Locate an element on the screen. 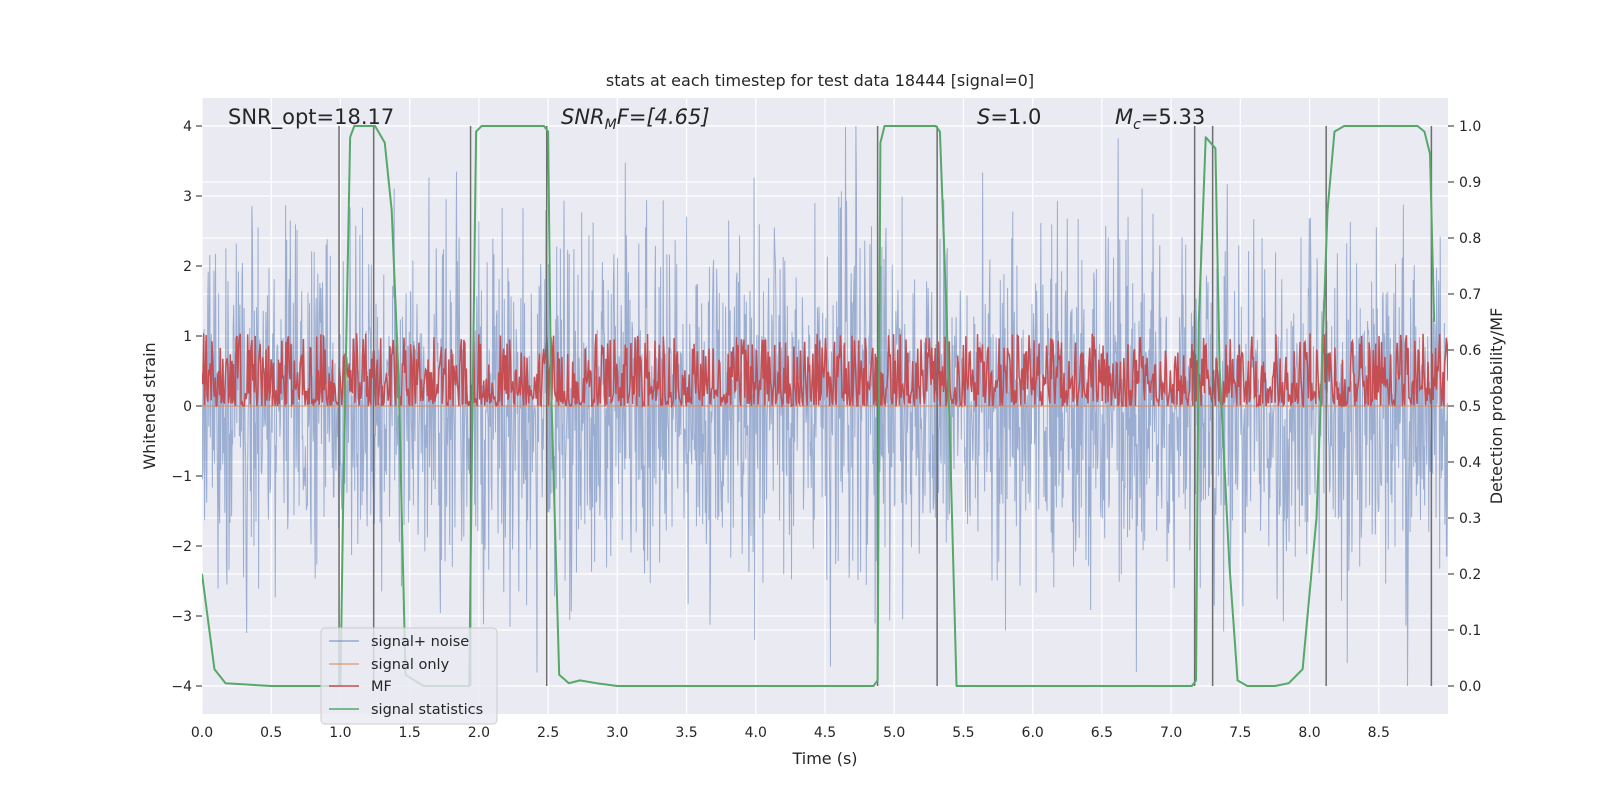 This screenshot has height=800, width=1600. annotation-mc-rest: =5.33 is located at coordinates (1173, 117).